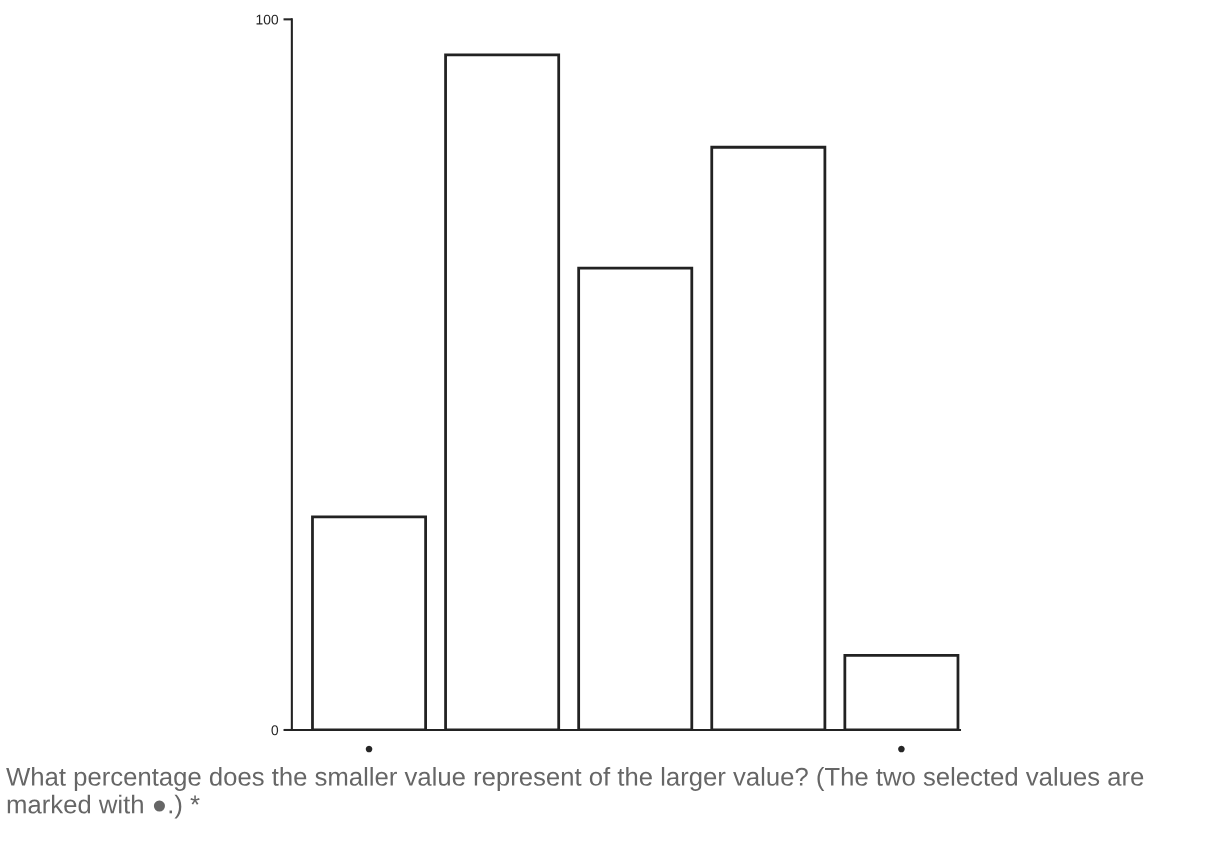 The width and height of the screenshot is (1206, 841). I want to click on y-tick-label: 100, so click(267, 19).